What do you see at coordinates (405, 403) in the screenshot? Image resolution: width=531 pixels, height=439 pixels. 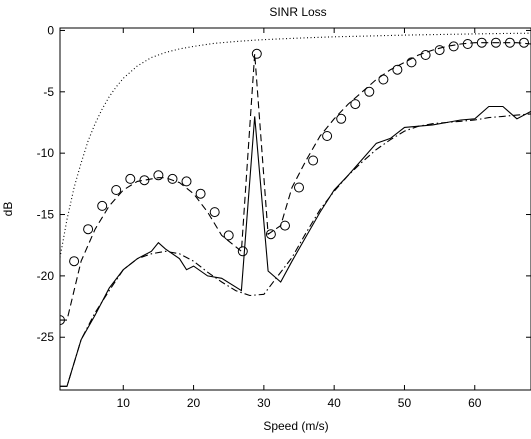 I see `x-tick-label: 50` at bounding box center [405, 403].